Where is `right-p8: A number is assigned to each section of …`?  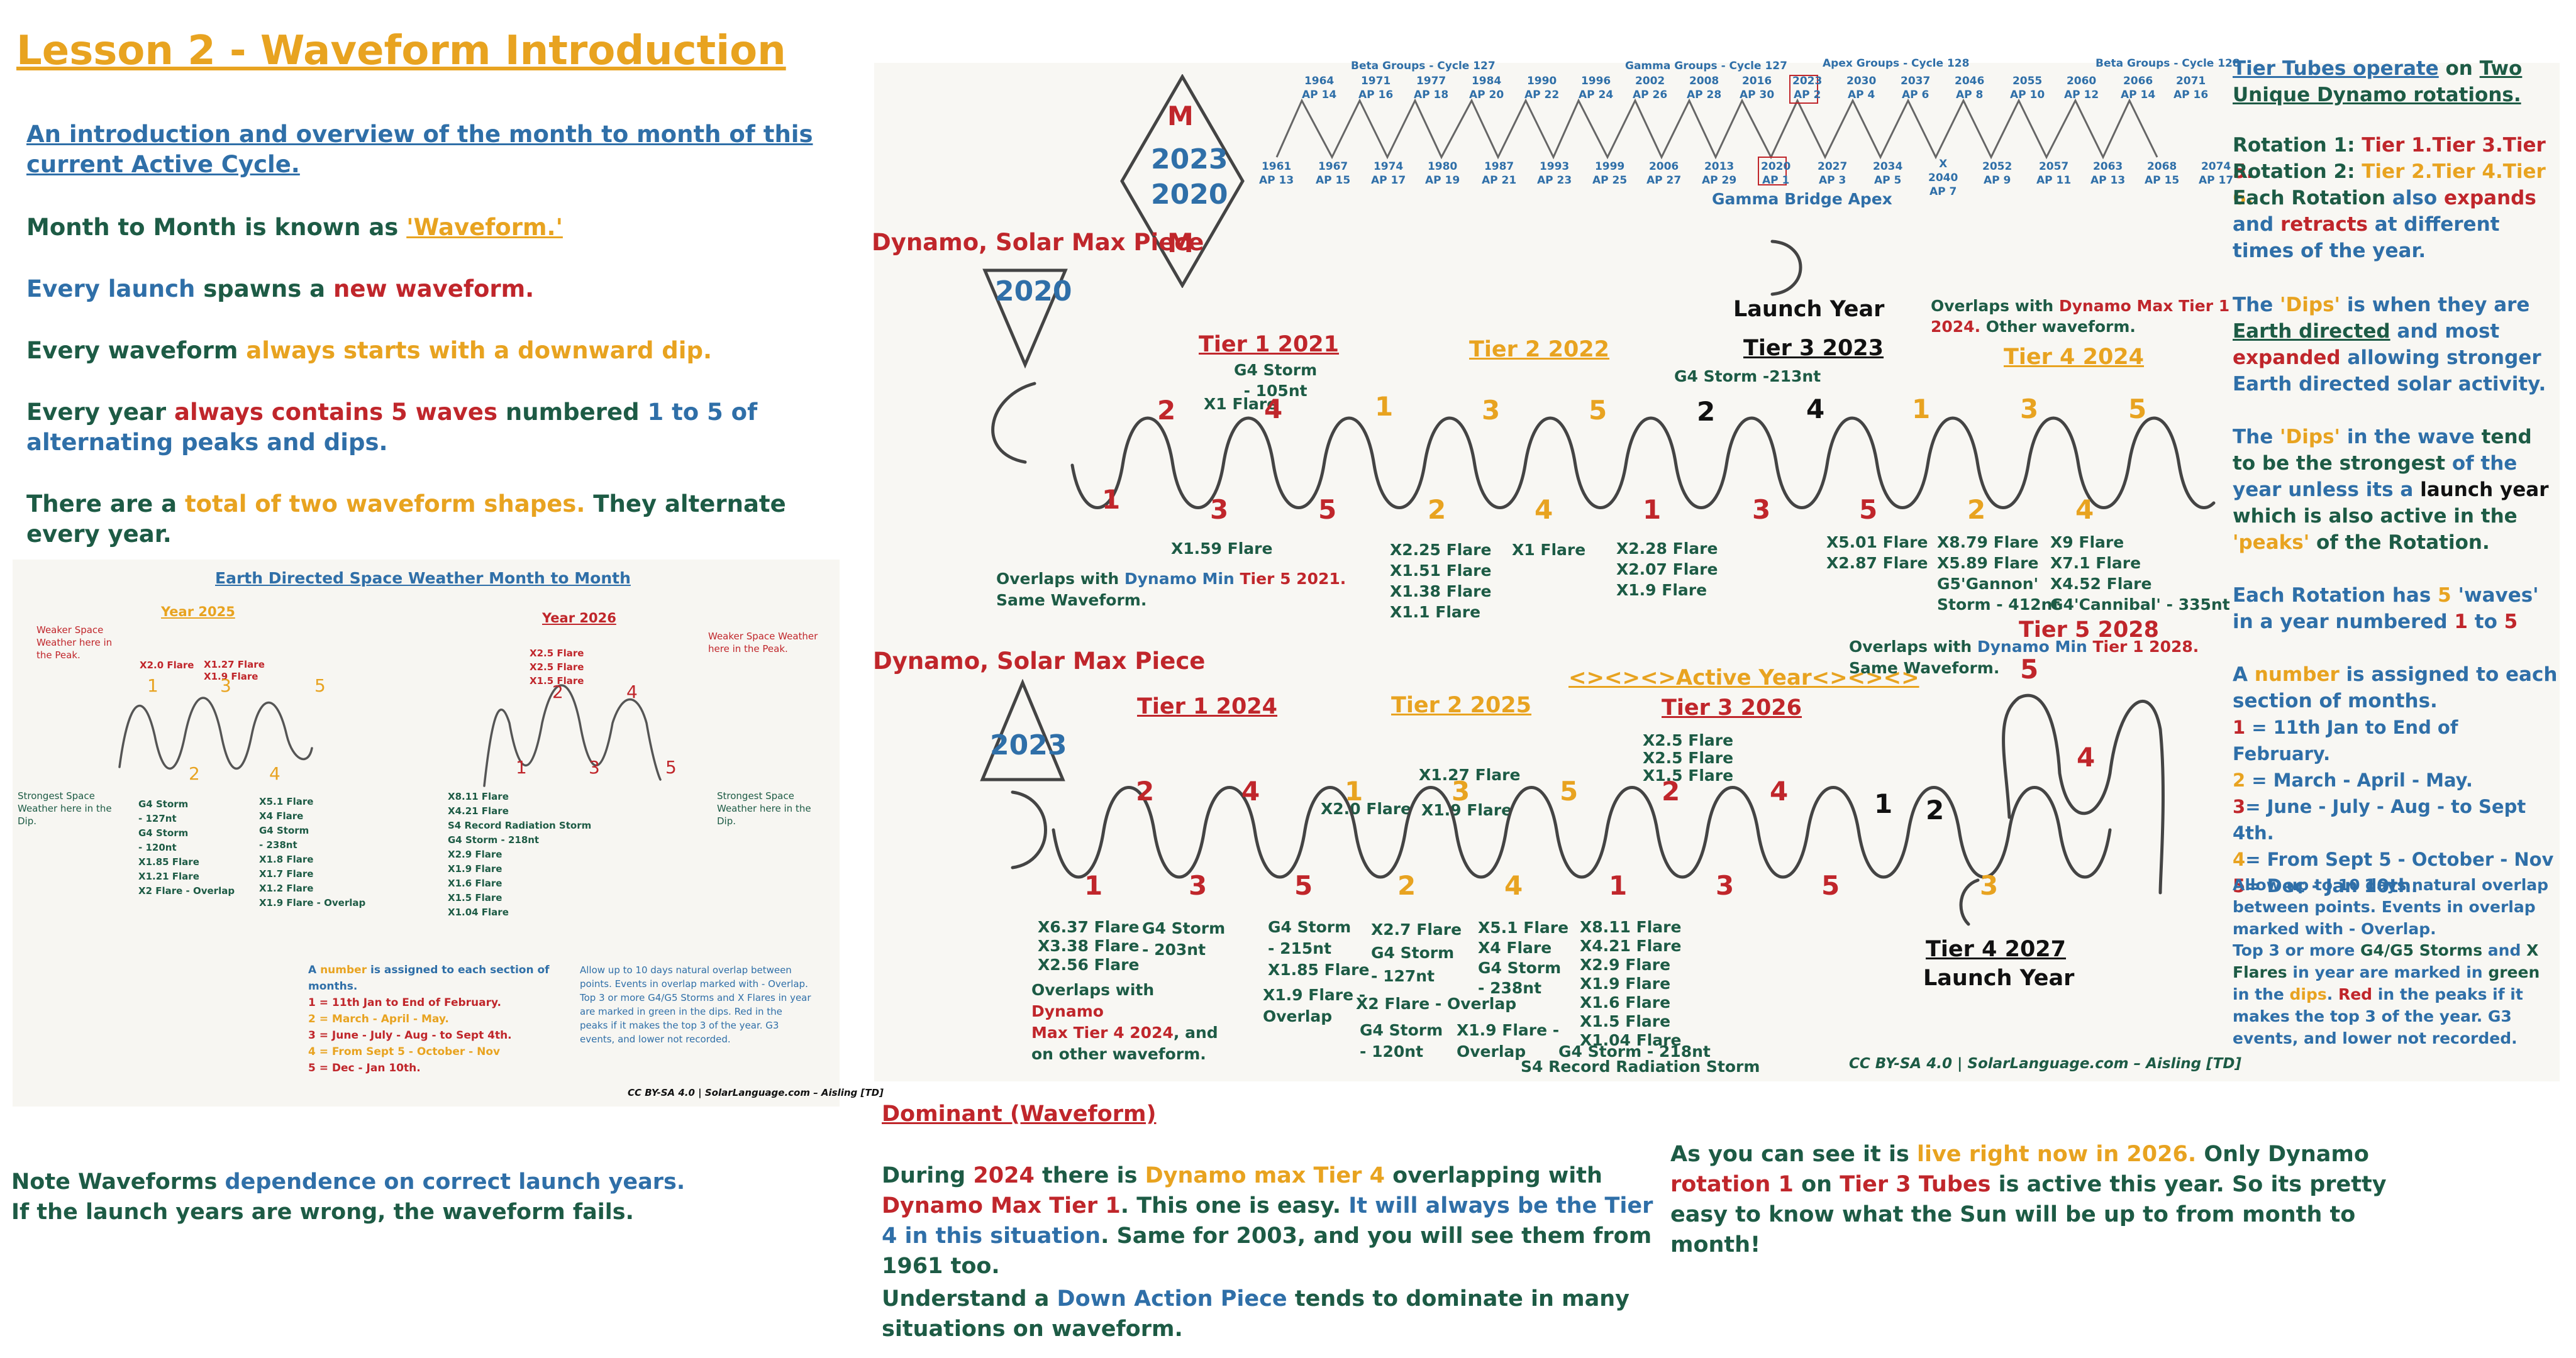
right-p8: A number is assigned to each section of … is located at coordinates (2395, 687).